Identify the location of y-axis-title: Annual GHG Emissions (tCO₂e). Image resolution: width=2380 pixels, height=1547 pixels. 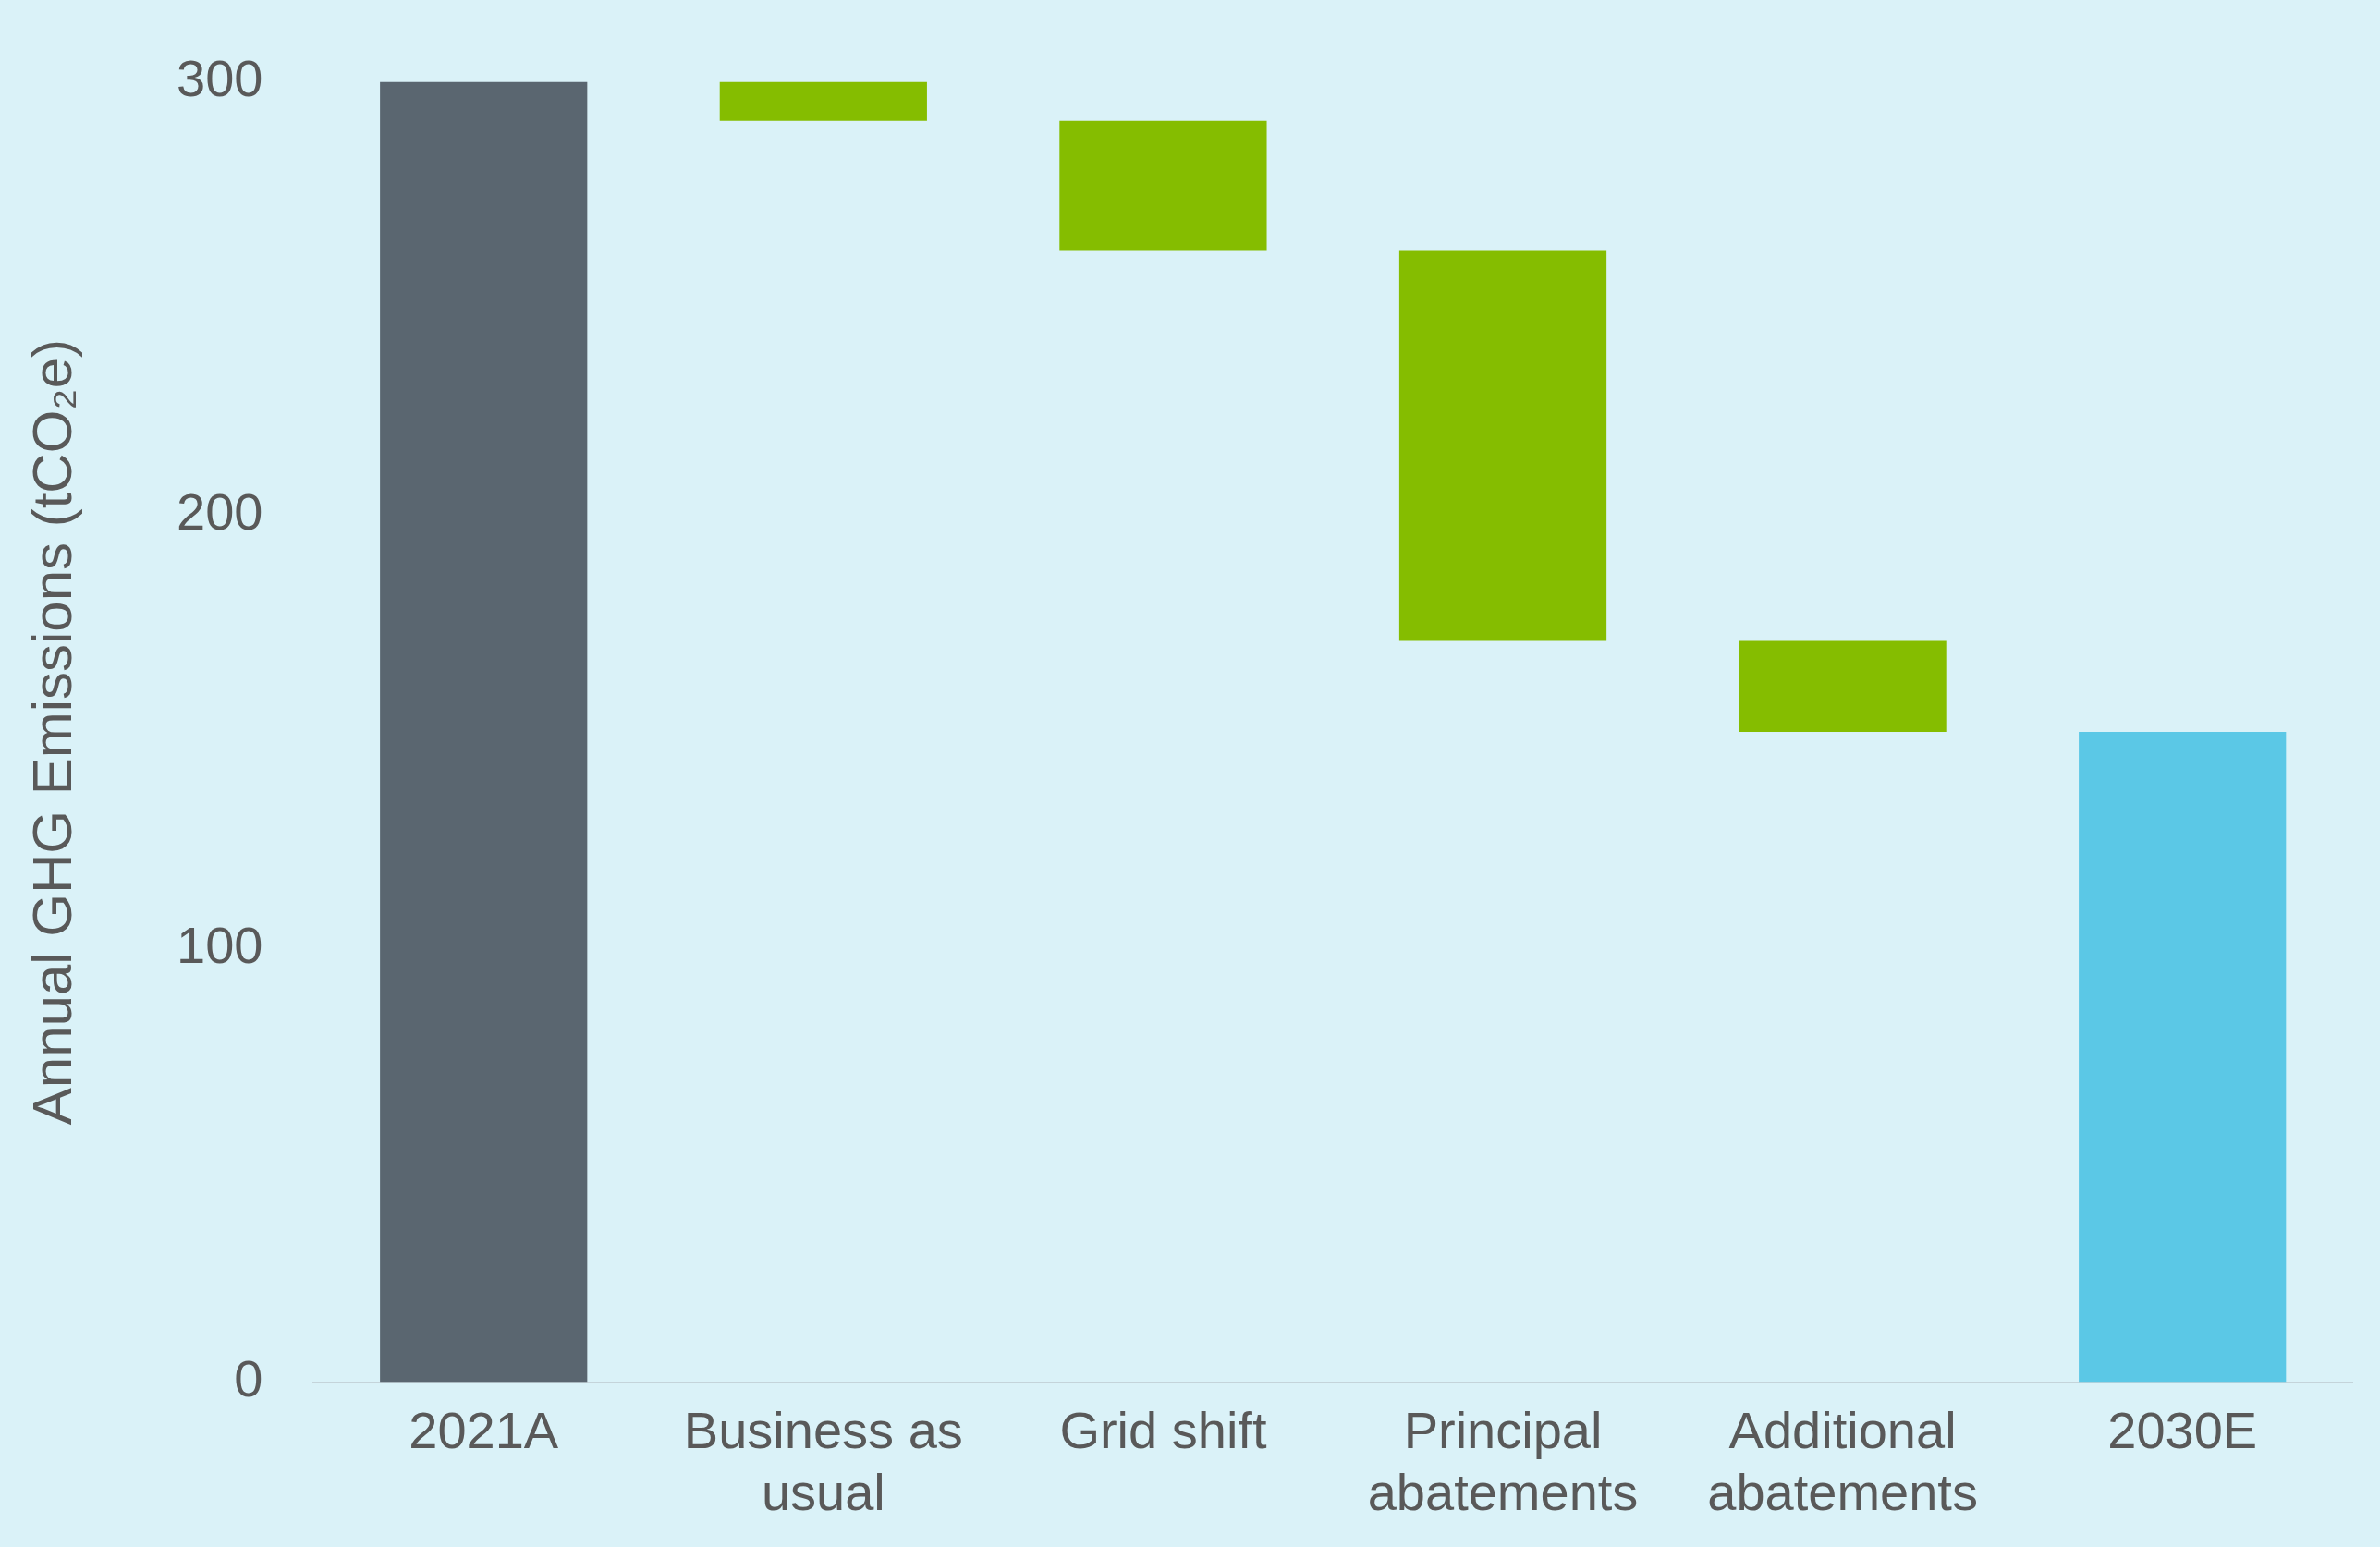
(51, 732).